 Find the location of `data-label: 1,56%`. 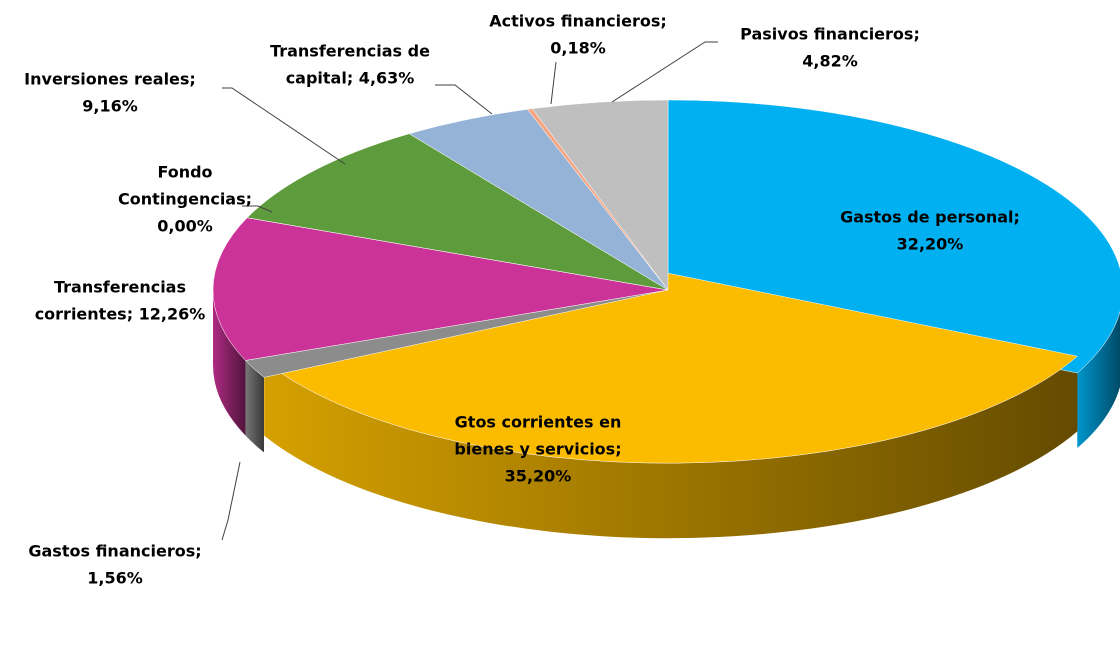

data-label: 1,56% is located at coordinates (115, 578).